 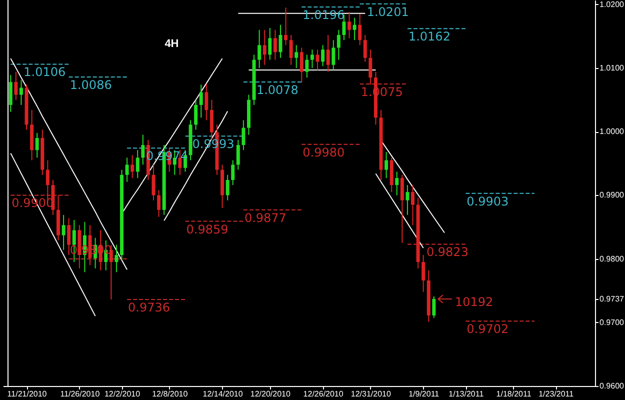 What do you see at coordinates (474, 302) in the screenshot?
I see `annotation: 10192` at bounding box center [474, 302].